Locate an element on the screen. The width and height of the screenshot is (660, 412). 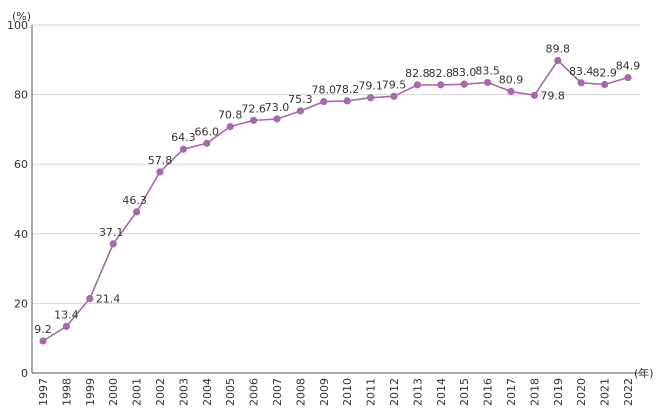
data-point-2007 is located at coordinates (277, 119).